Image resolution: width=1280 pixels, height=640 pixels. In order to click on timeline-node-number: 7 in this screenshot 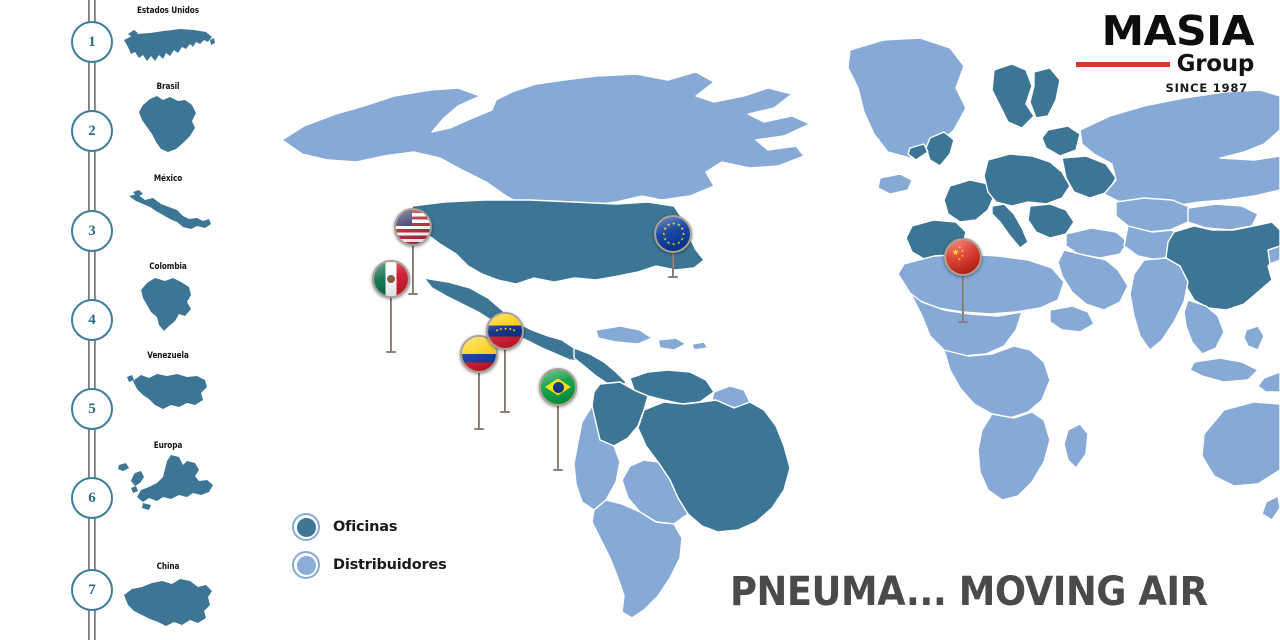, I will do `click(92, 589)`.